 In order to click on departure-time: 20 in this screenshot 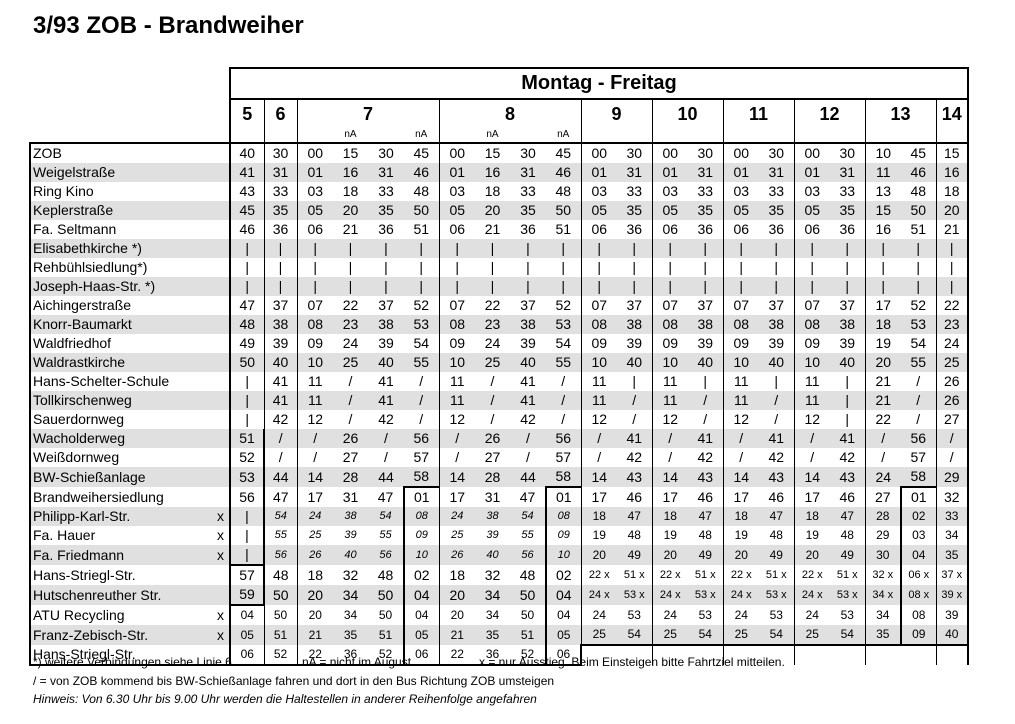, I will do `click(457, 614)`.